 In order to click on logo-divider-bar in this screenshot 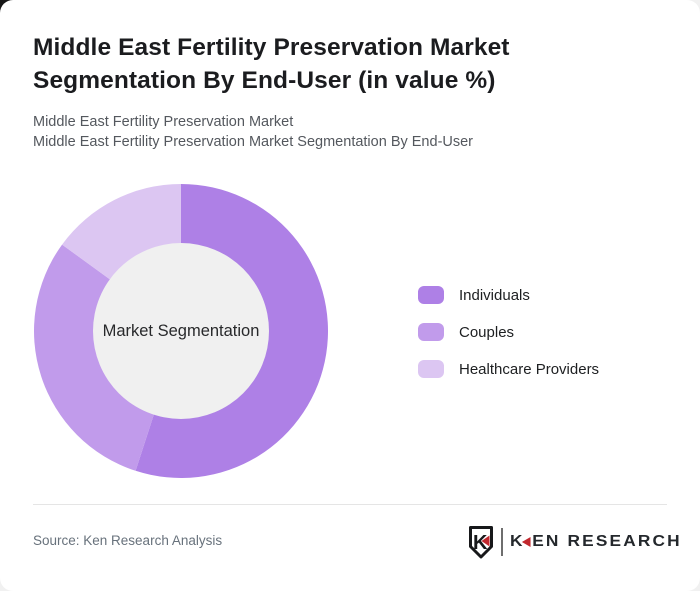, I will do `click(501, 542)`.